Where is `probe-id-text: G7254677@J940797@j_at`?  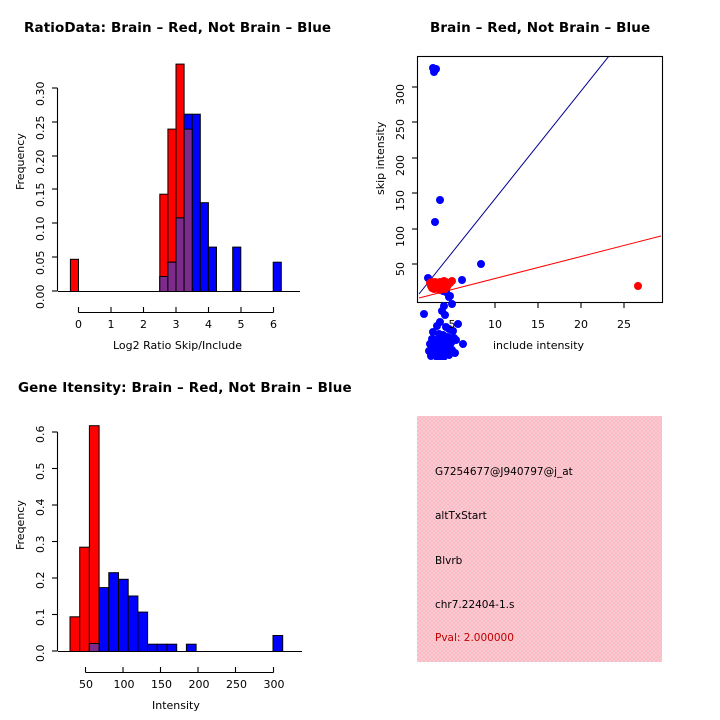 probe-id-text: G7254677@J940797@j_at is located at coordinates (504, 472).